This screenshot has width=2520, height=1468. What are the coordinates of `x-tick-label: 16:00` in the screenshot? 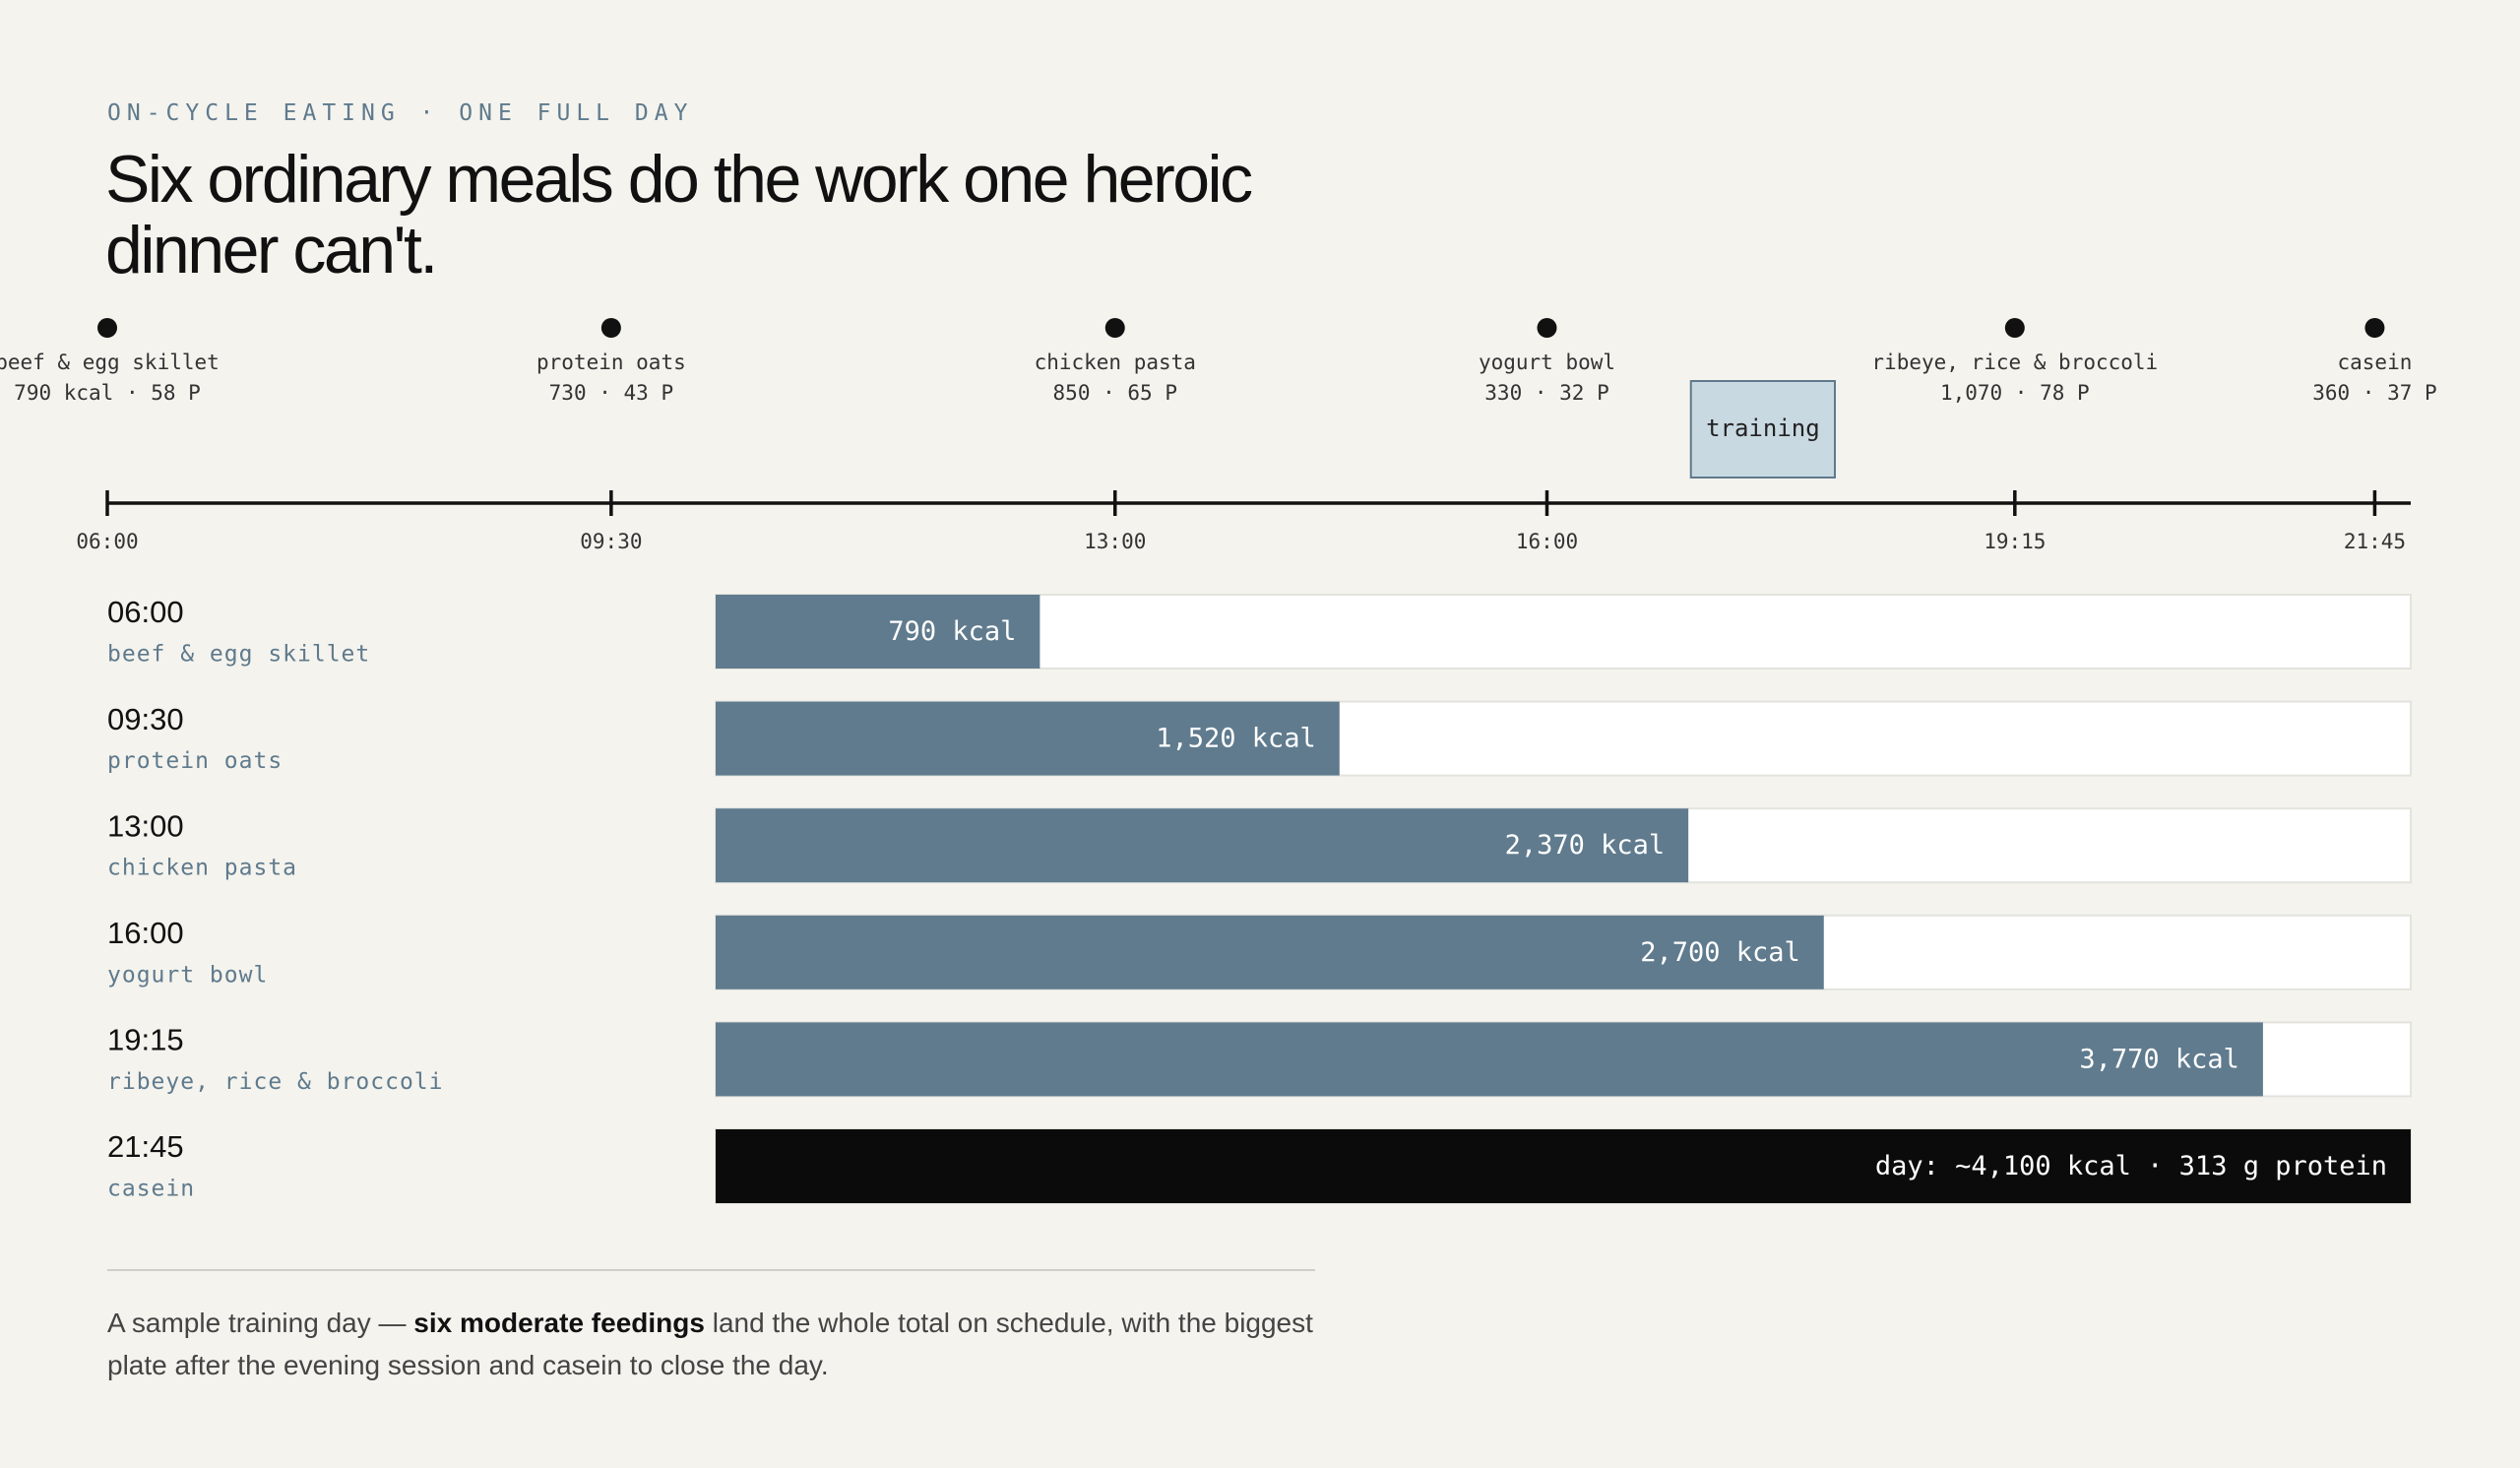 It's located at (1547, 541).